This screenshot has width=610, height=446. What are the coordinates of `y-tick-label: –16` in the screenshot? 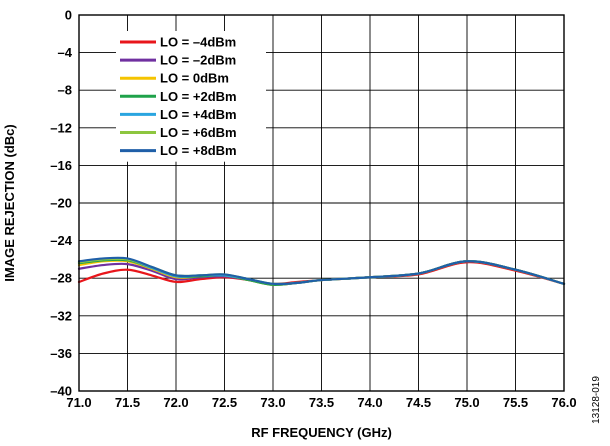 It's located at (61, 165).